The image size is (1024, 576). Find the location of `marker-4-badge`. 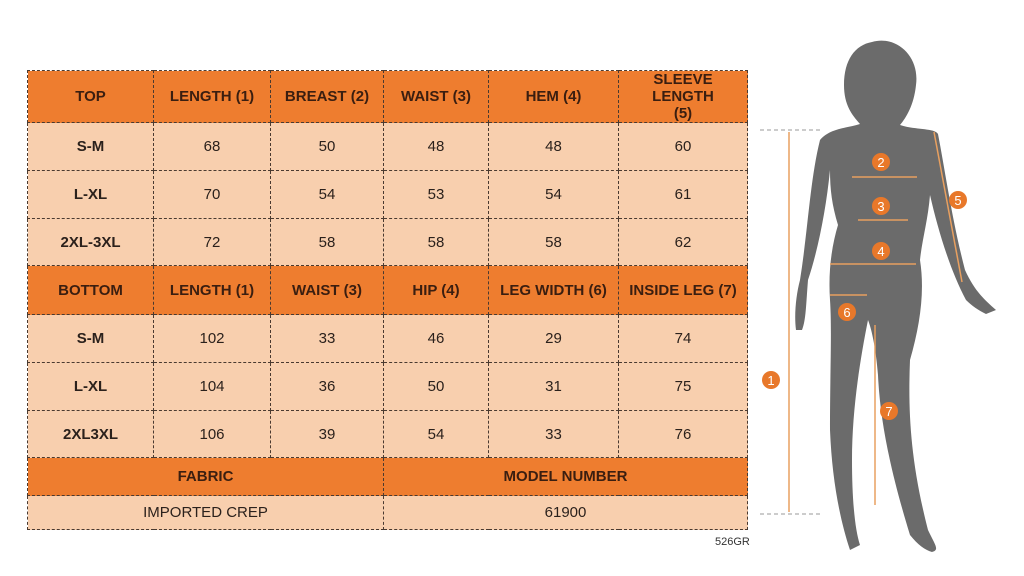

marker-4-badge is located at coordinates (881, 251).